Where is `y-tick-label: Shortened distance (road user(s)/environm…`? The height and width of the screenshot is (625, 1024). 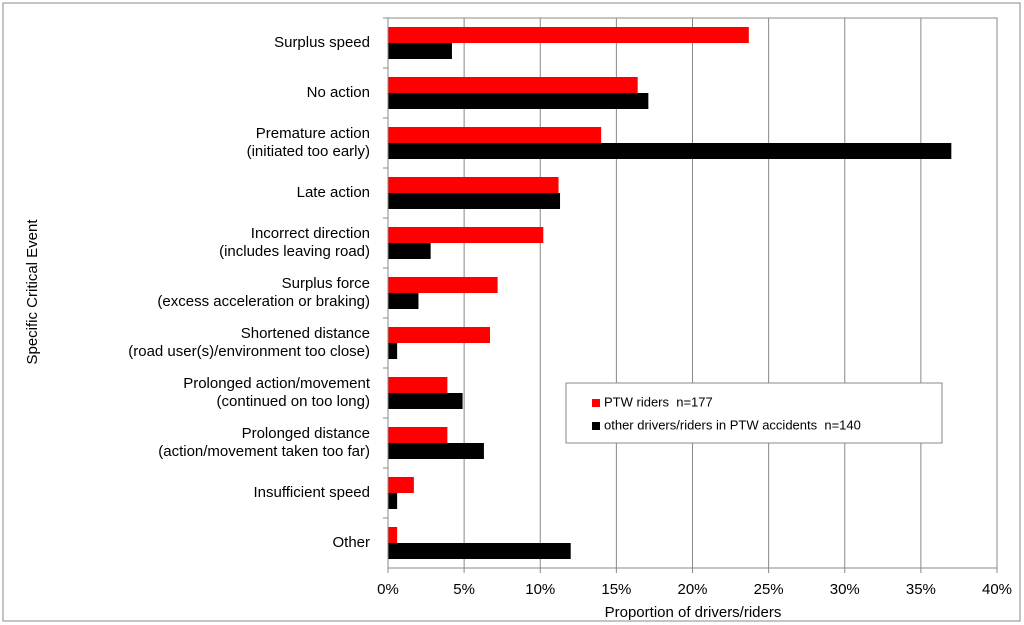 y-tick-label: Shortened distance (road user(s)/environm… is located at coordinates (249, 342).